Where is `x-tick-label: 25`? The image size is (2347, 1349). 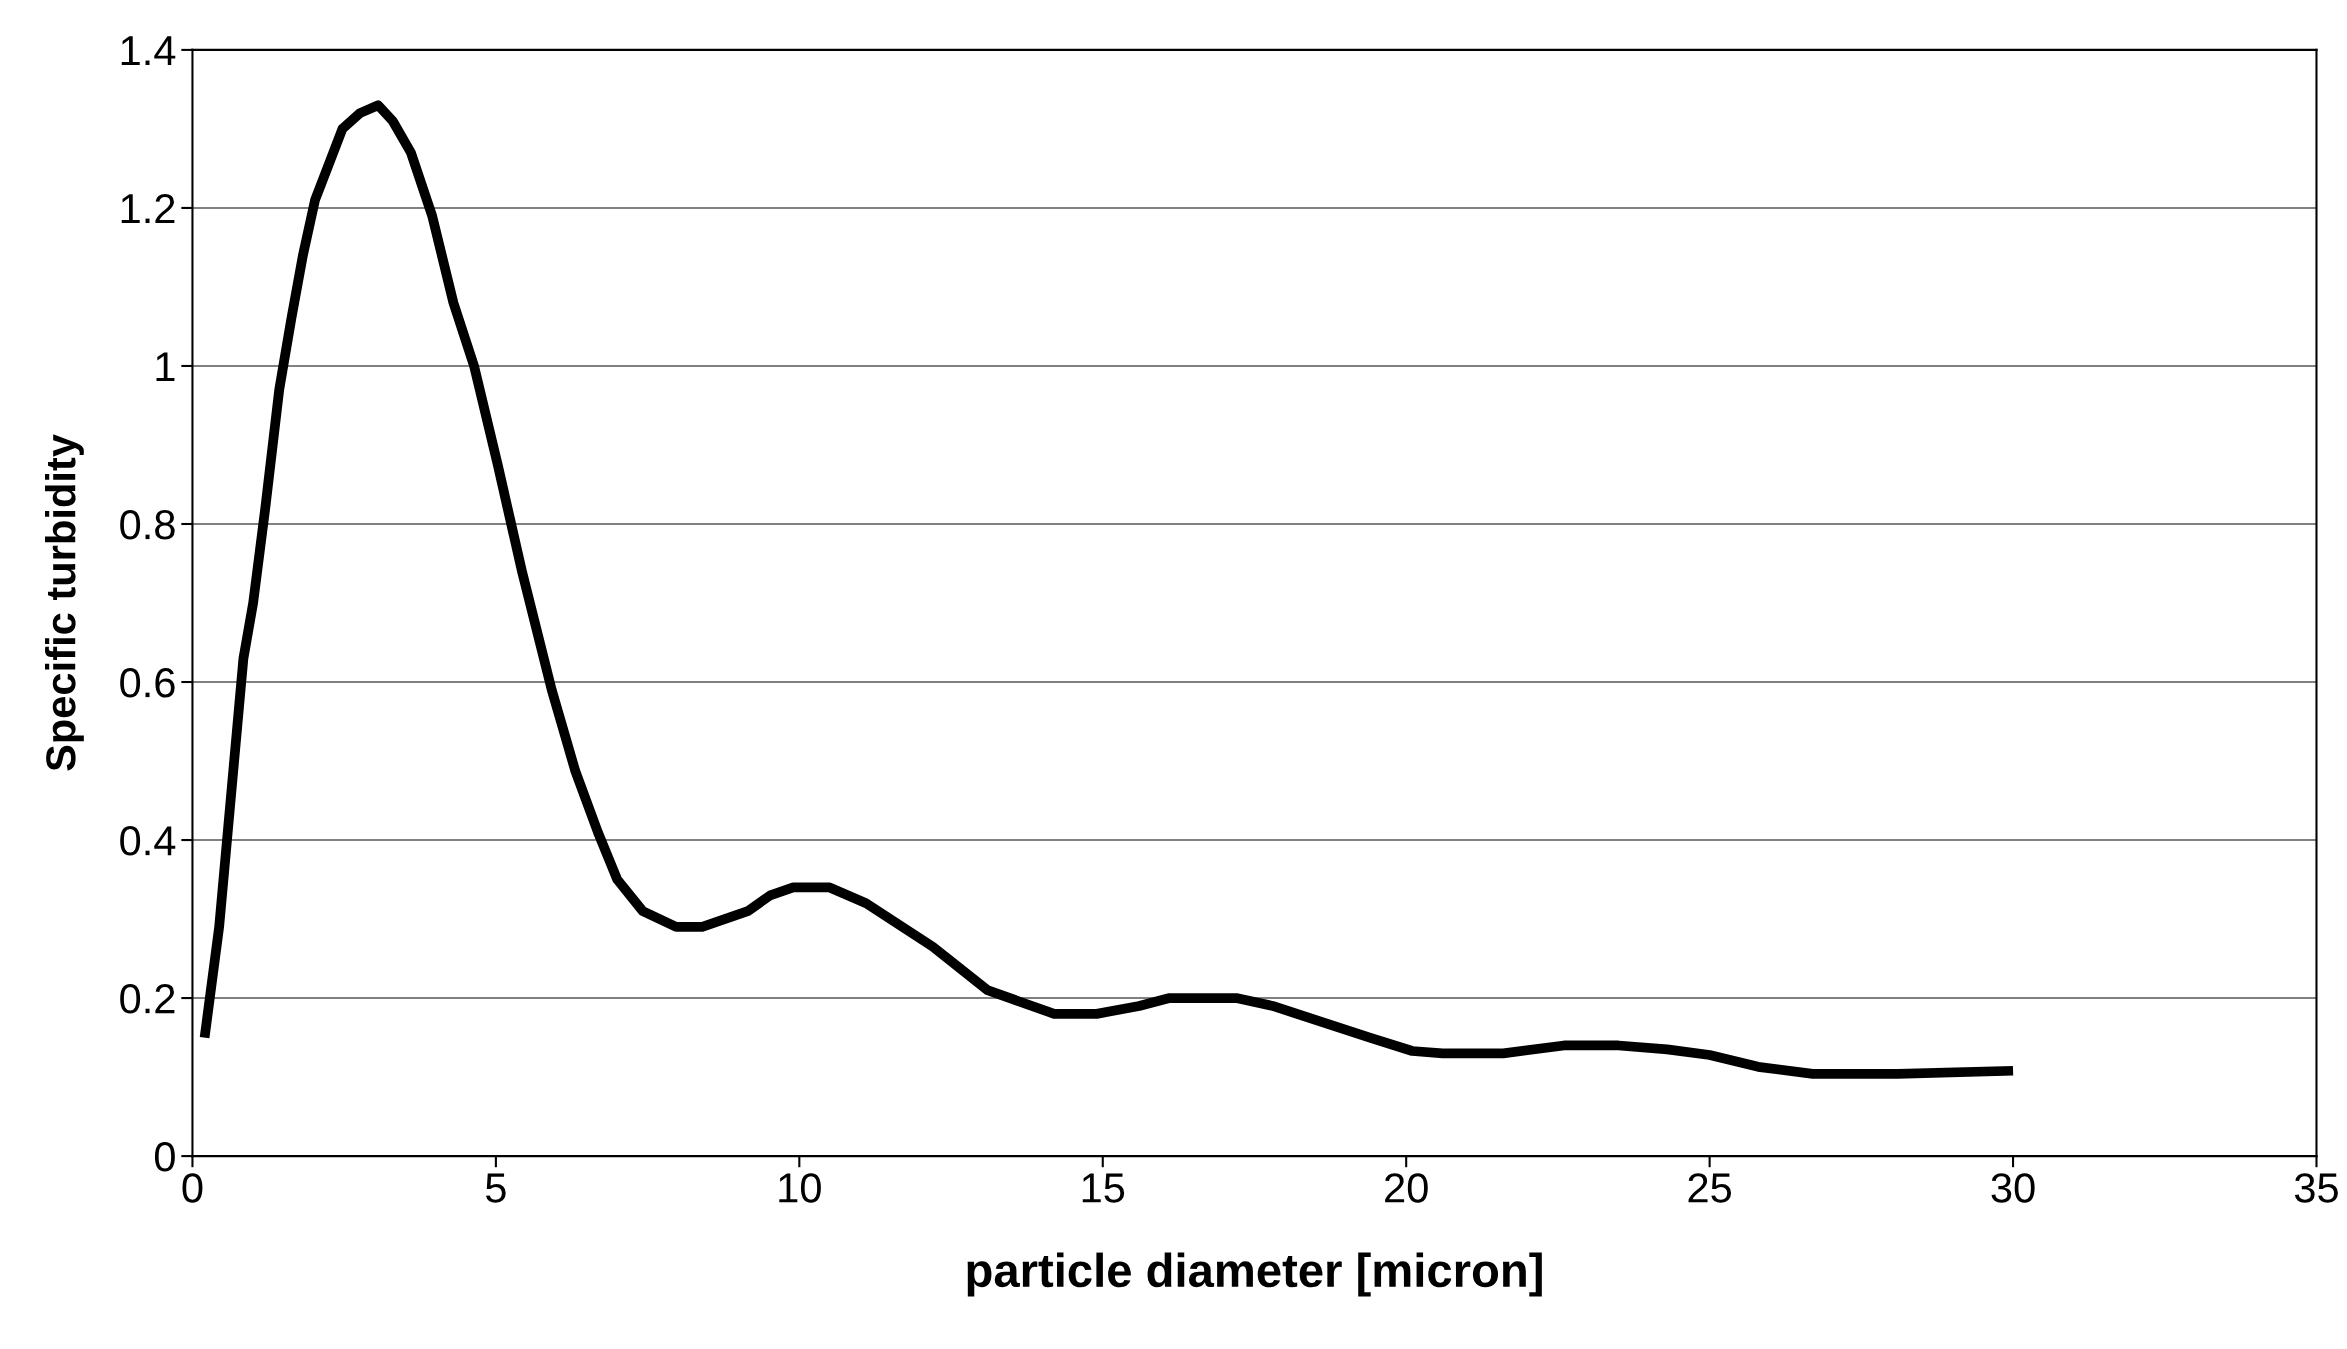
x-tick-label: 25 is located at coordinates (1710, 1188).